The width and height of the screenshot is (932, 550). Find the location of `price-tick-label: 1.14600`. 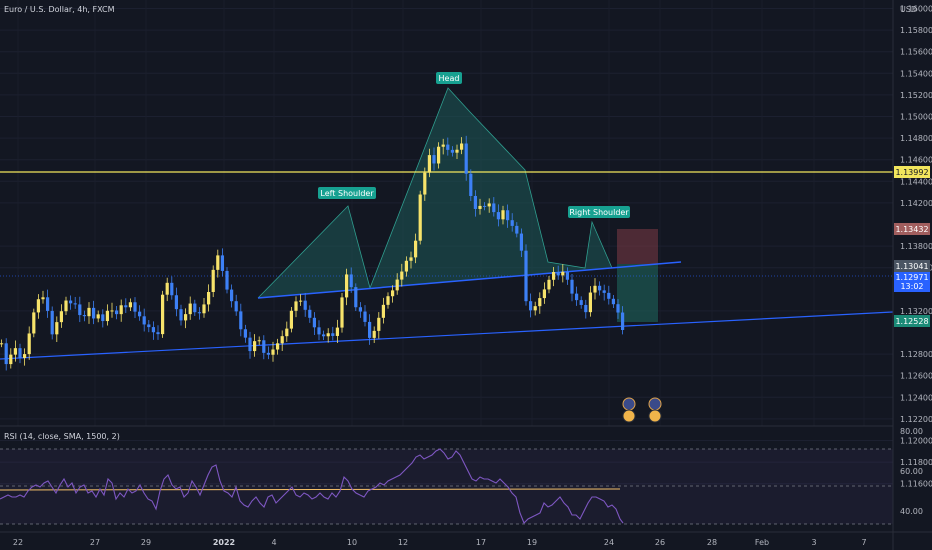

price-tick-label: 1.14600 is located at coordinates (916, 160).